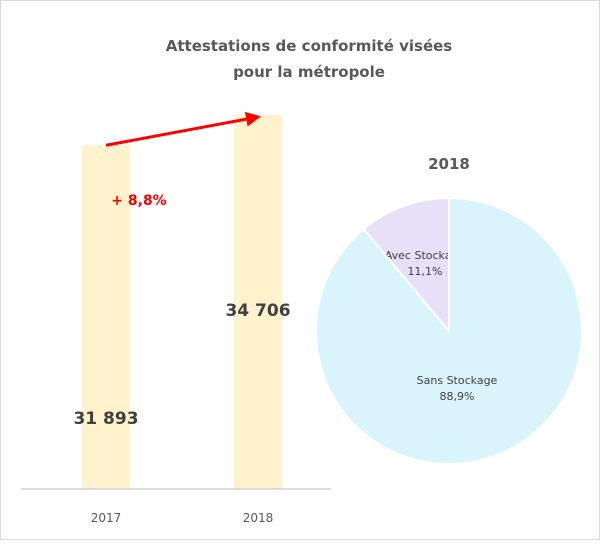  Describe the element at coordinates (457, 396) in the screenshot. I see `pie-slice-value: 88,9%` at that location.